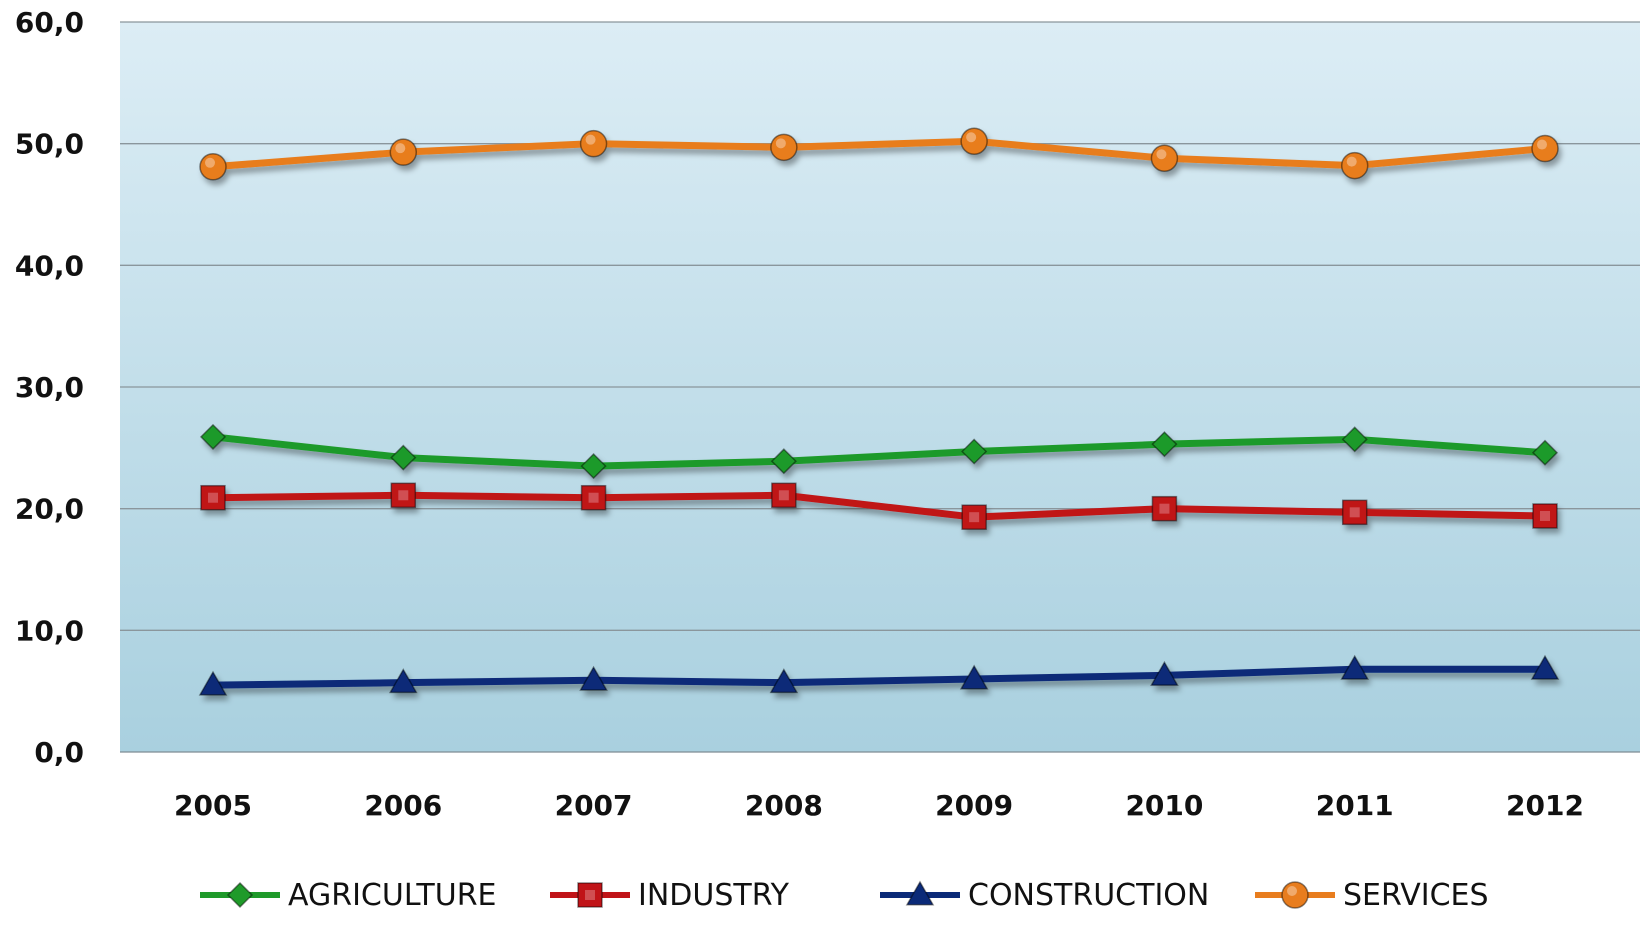  What do you see at coordinates (784, 805) in the screenshot?
I see `x-tick-label: 2008` at bounding box center [784, 805].